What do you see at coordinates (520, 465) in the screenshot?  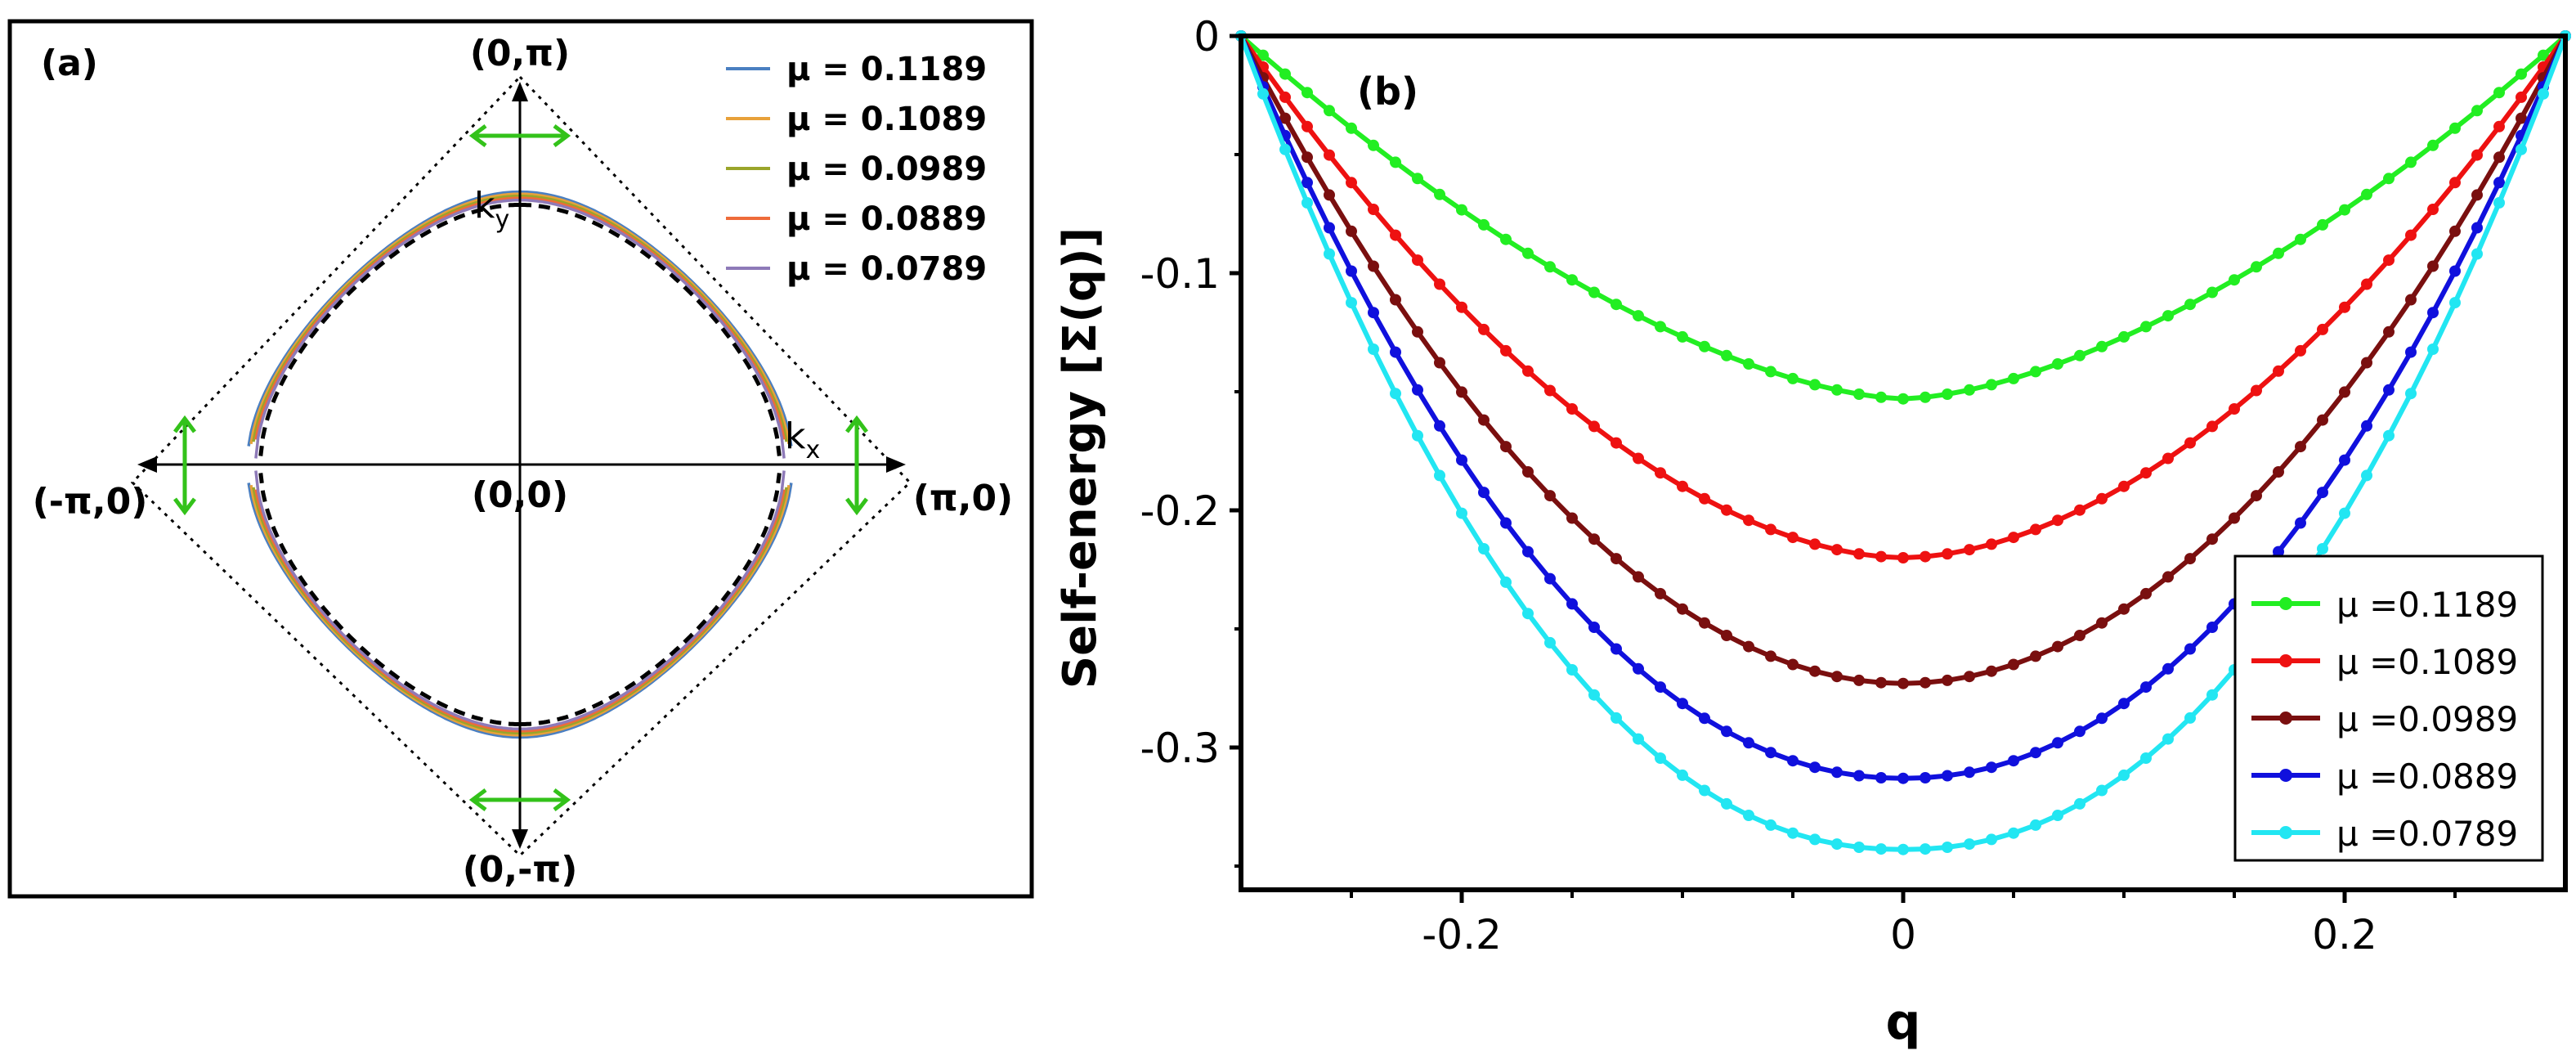 I see `fermi-contours` at bounding box center [520, 465].